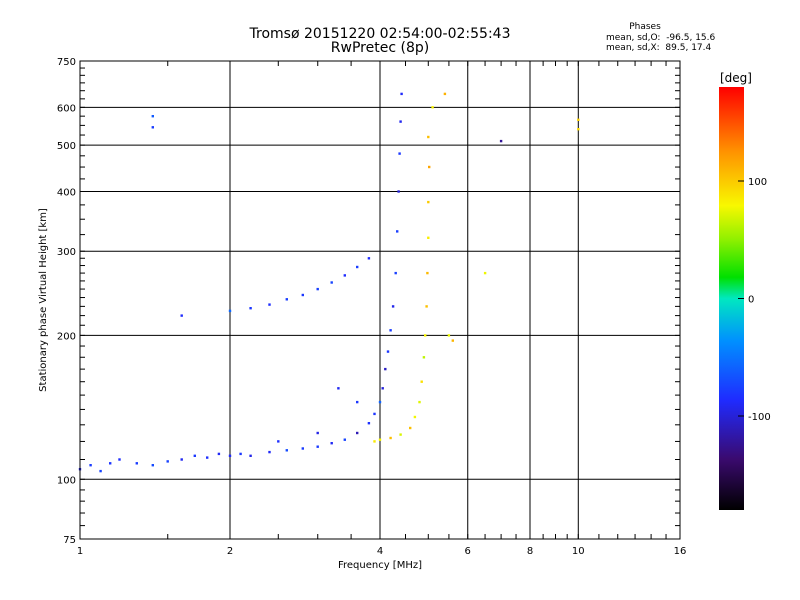  I want to click on phase-stats-x: mean, sd,X: 89.5, 17.4, so click(659, 48).